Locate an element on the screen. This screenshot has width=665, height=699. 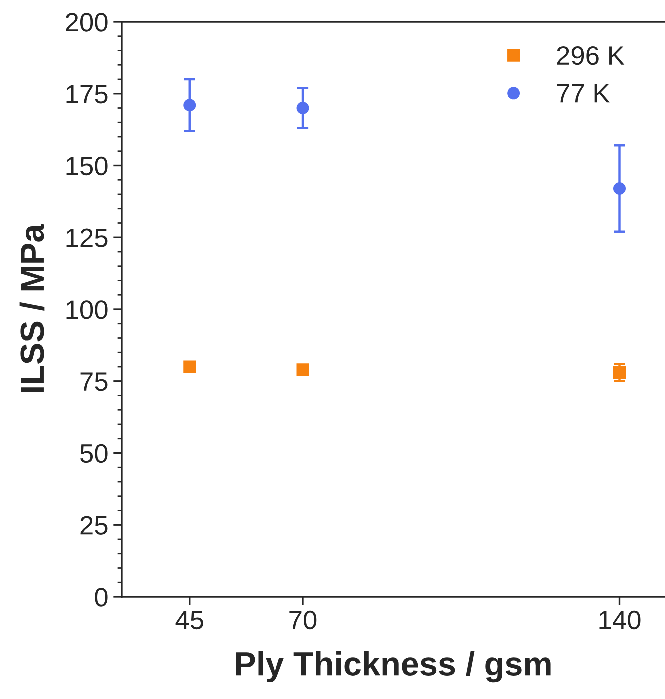
y-tick-label: 150 is located at coordinates (87, 166).